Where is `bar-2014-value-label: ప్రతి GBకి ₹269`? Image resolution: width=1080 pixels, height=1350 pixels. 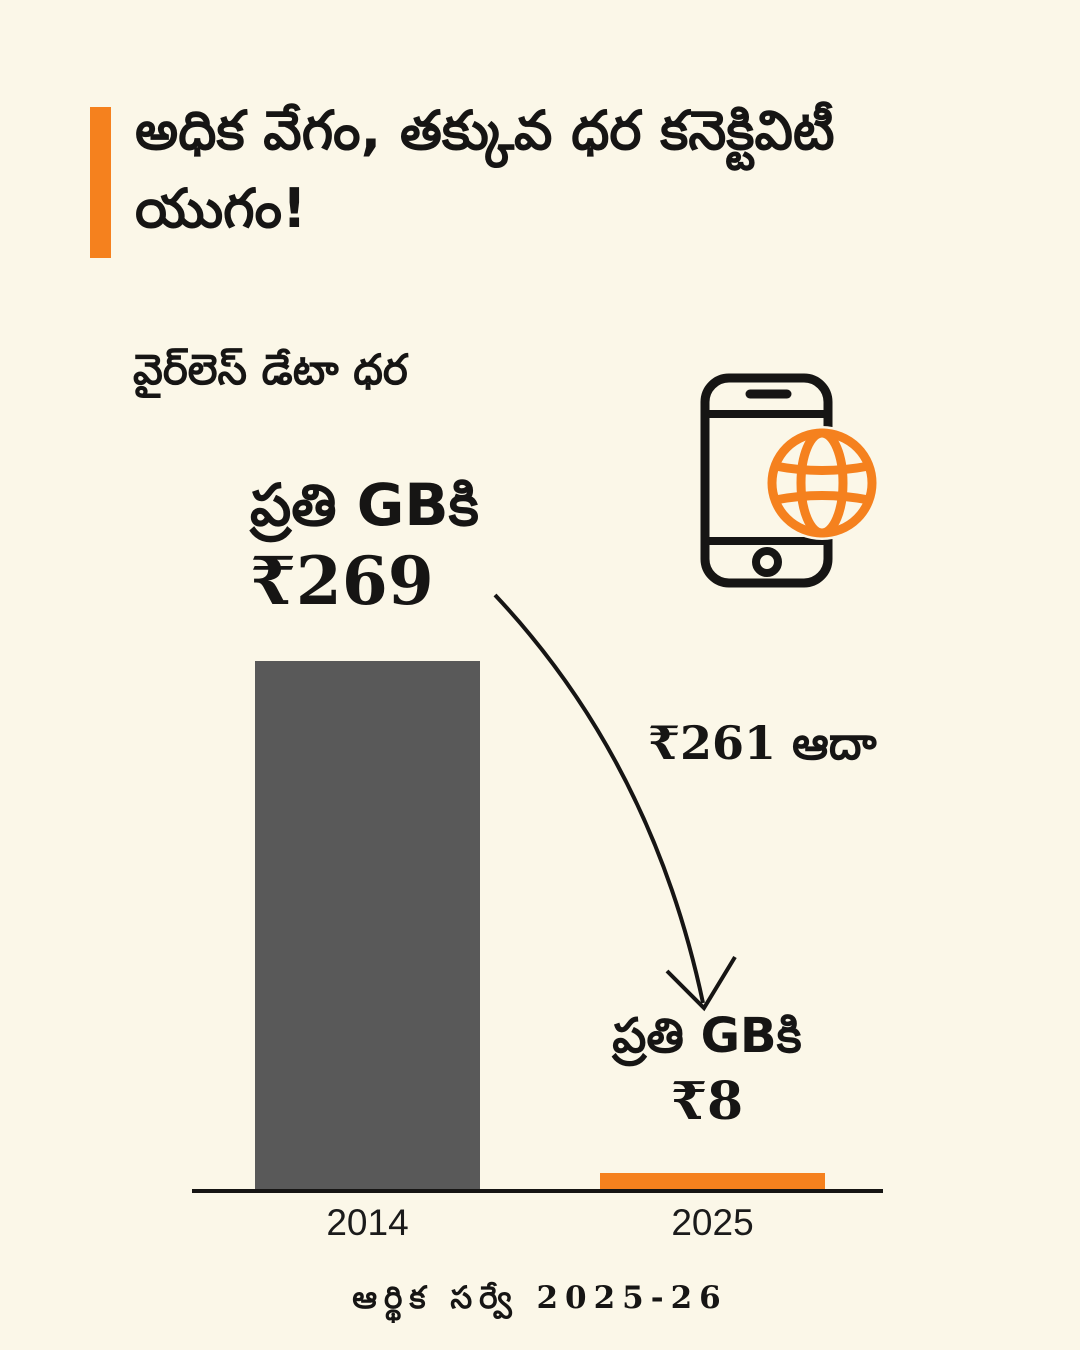
bar-2014-value-label: ప్రతి GBకి ₹269 is located at coordinates (364, 545).